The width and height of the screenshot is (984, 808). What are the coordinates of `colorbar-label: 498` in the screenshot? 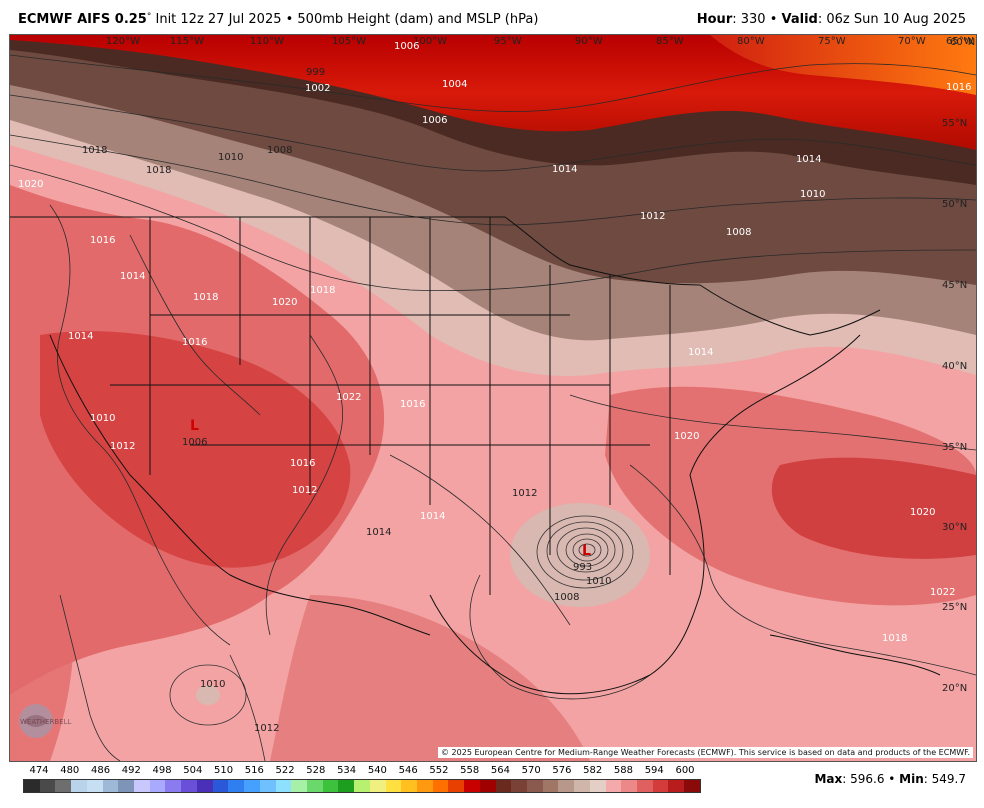 It's located at (162, 770).